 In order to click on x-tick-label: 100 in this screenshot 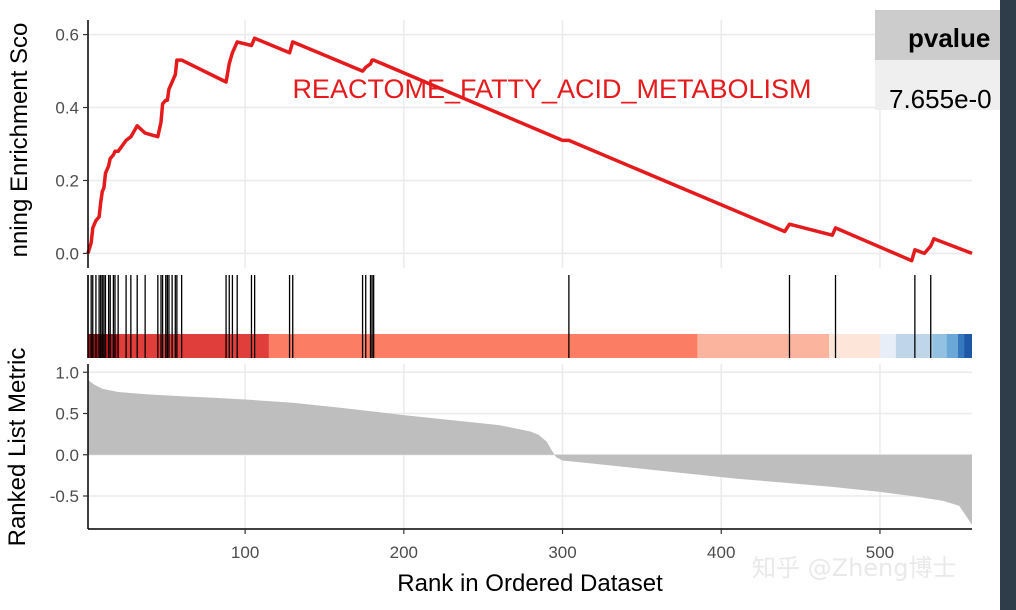, I will do `click(245, 552)`.